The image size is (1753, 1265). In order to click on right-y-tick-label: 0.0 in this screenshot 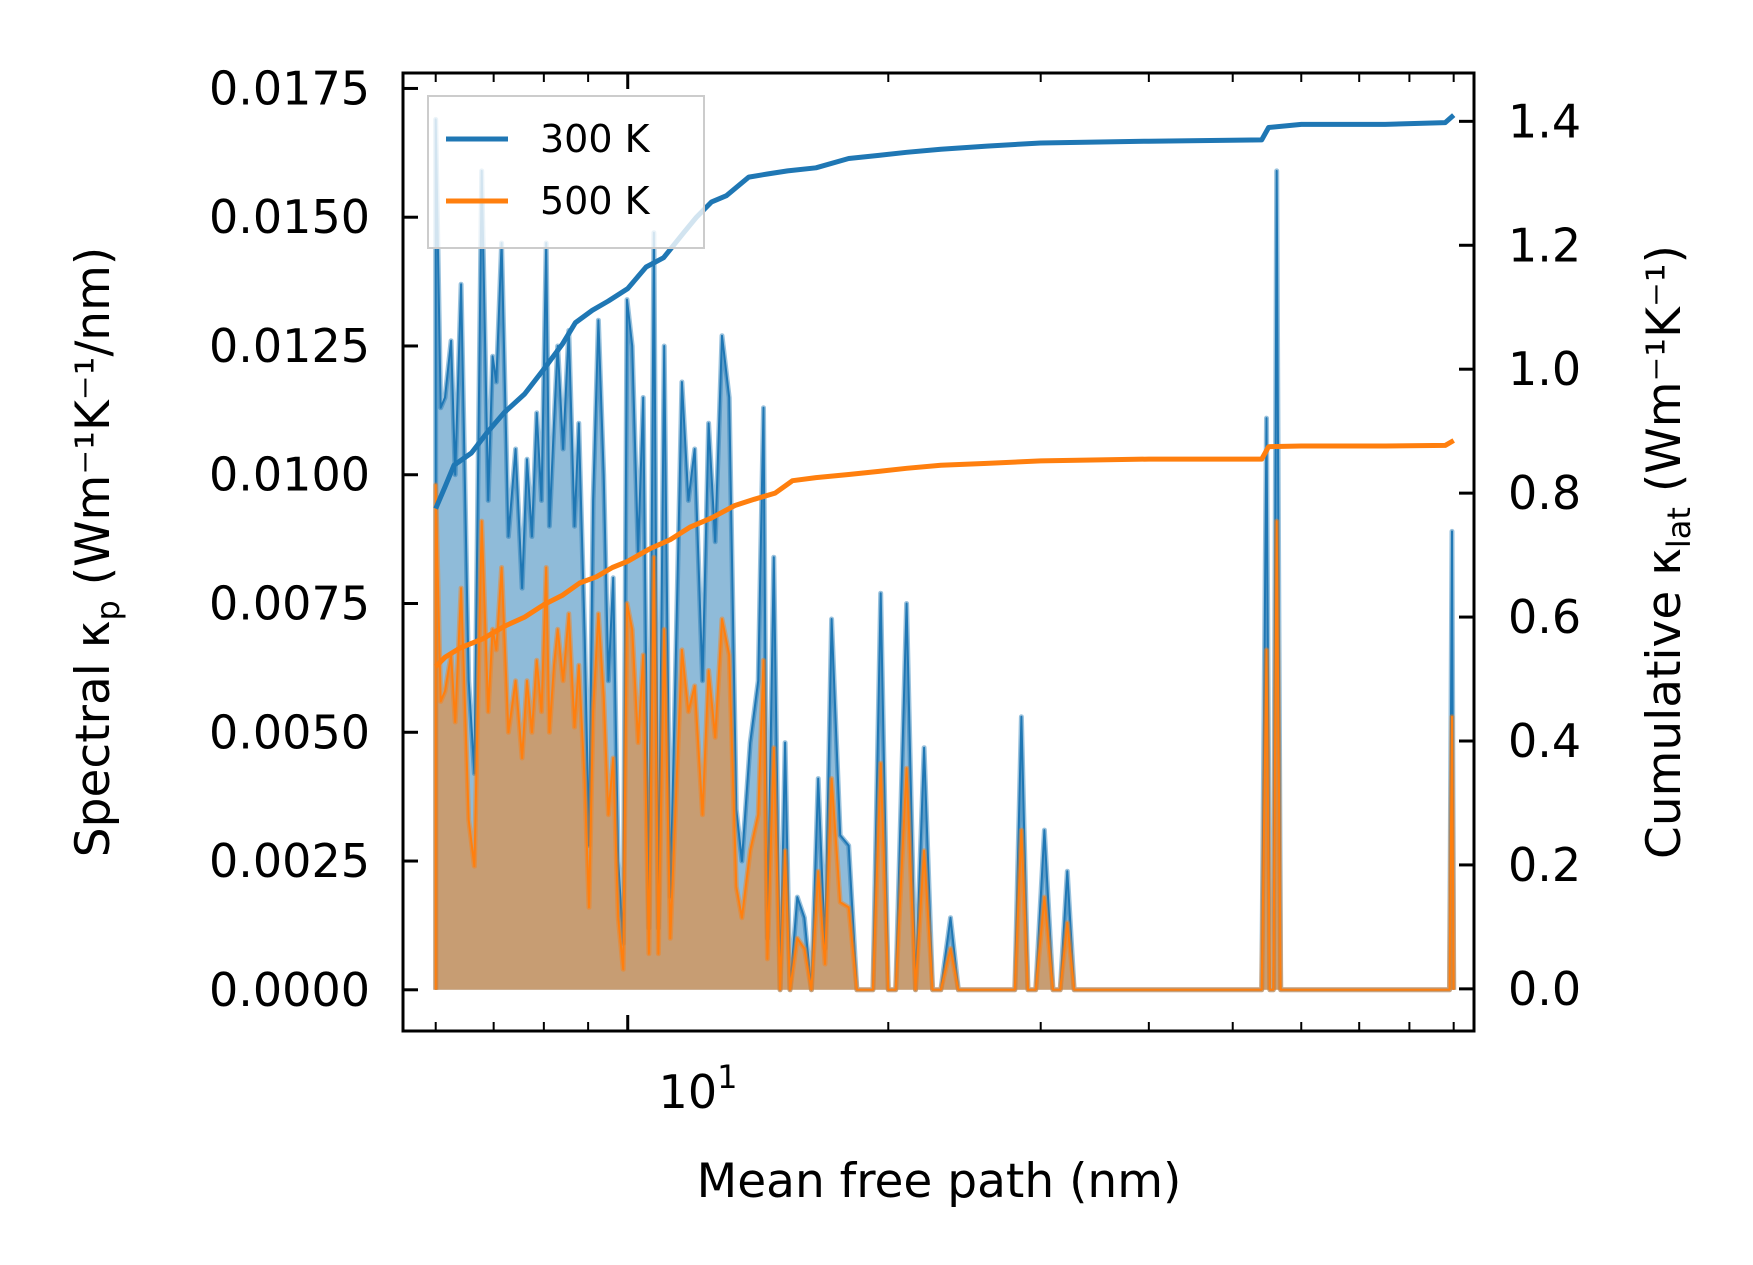, I will do `click(1544, 989)`.